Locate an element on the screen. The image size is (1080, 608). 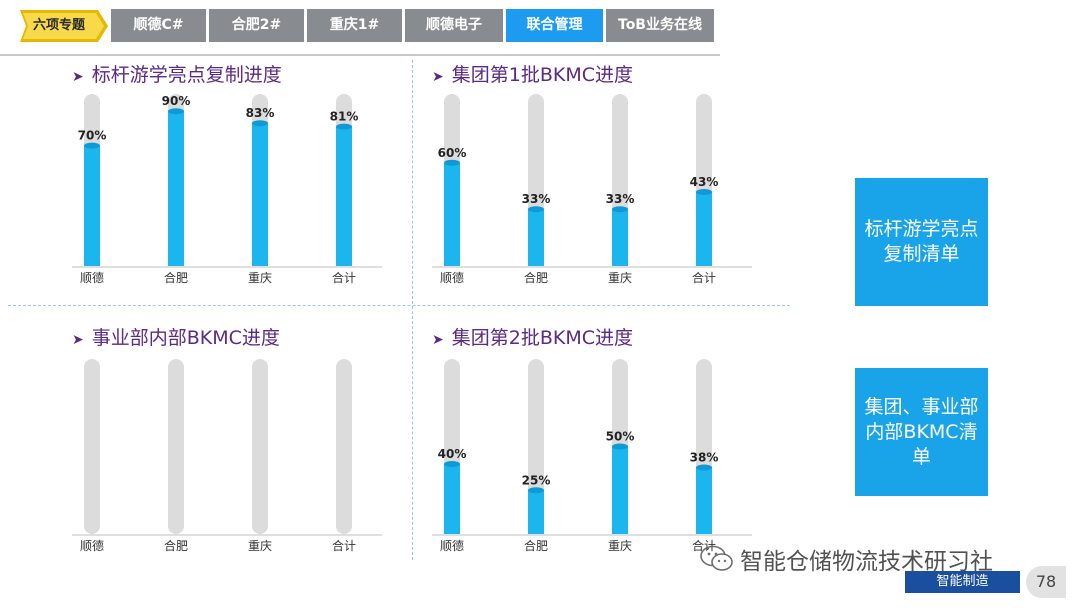
chart-title-text: 集团第2批BKMC进度 is located at coordinates (542, 338).